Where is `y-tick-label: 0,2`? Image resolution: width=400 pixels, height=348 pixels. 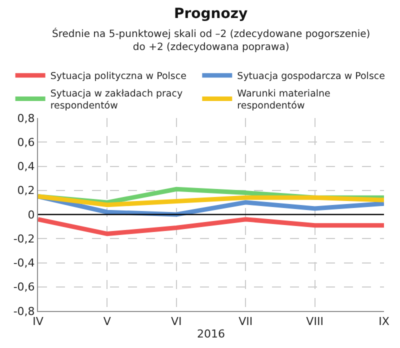 y-tick-label: 0,2 is located at coordinates (26, 191).